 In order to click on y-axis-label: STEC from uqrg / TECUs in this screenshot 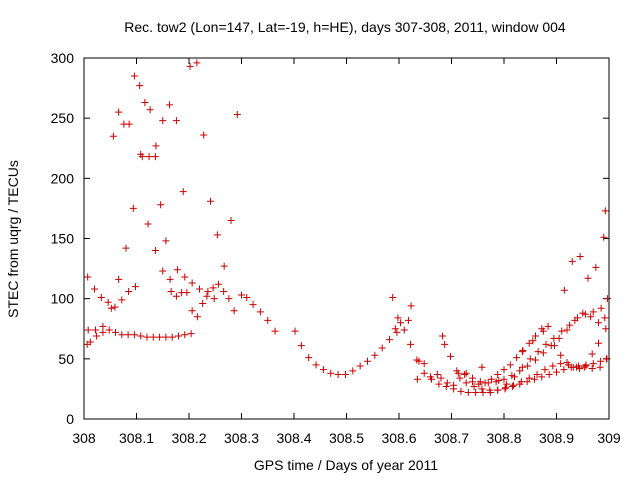, I will do `click(13, 239)`.